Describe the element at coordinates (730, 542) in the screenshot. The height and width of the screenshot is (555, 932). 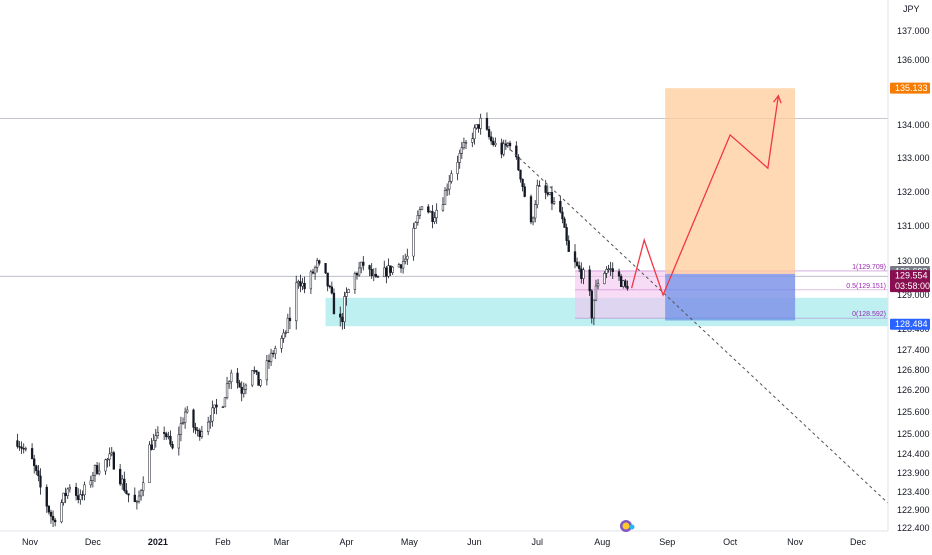
I see `time-tick-label: Oct` at that location.